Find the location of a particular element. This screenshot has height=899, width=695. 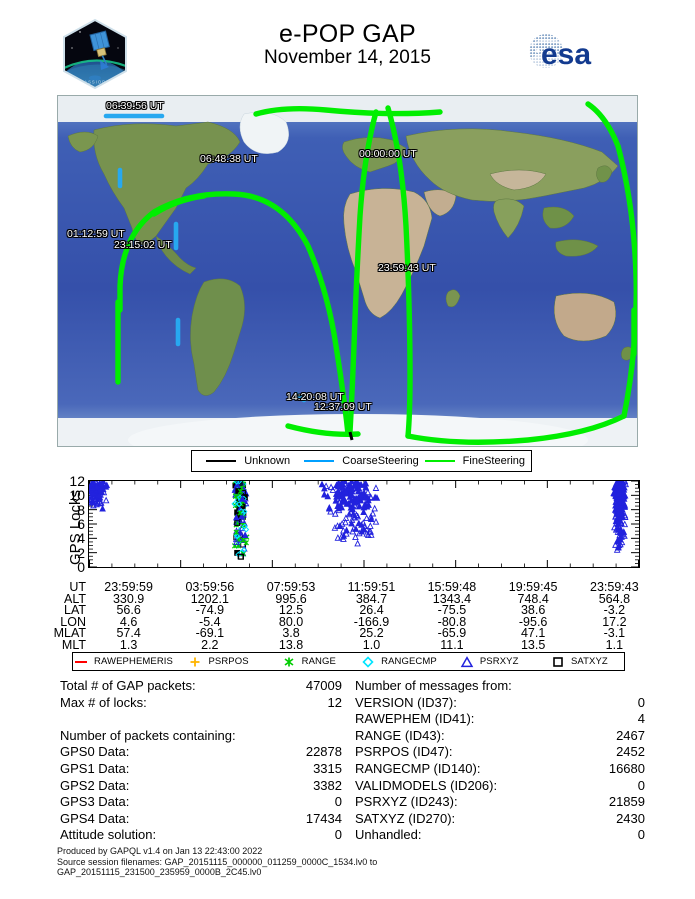

legend-label: CoarseSteering is located at coordinates (380, 461).